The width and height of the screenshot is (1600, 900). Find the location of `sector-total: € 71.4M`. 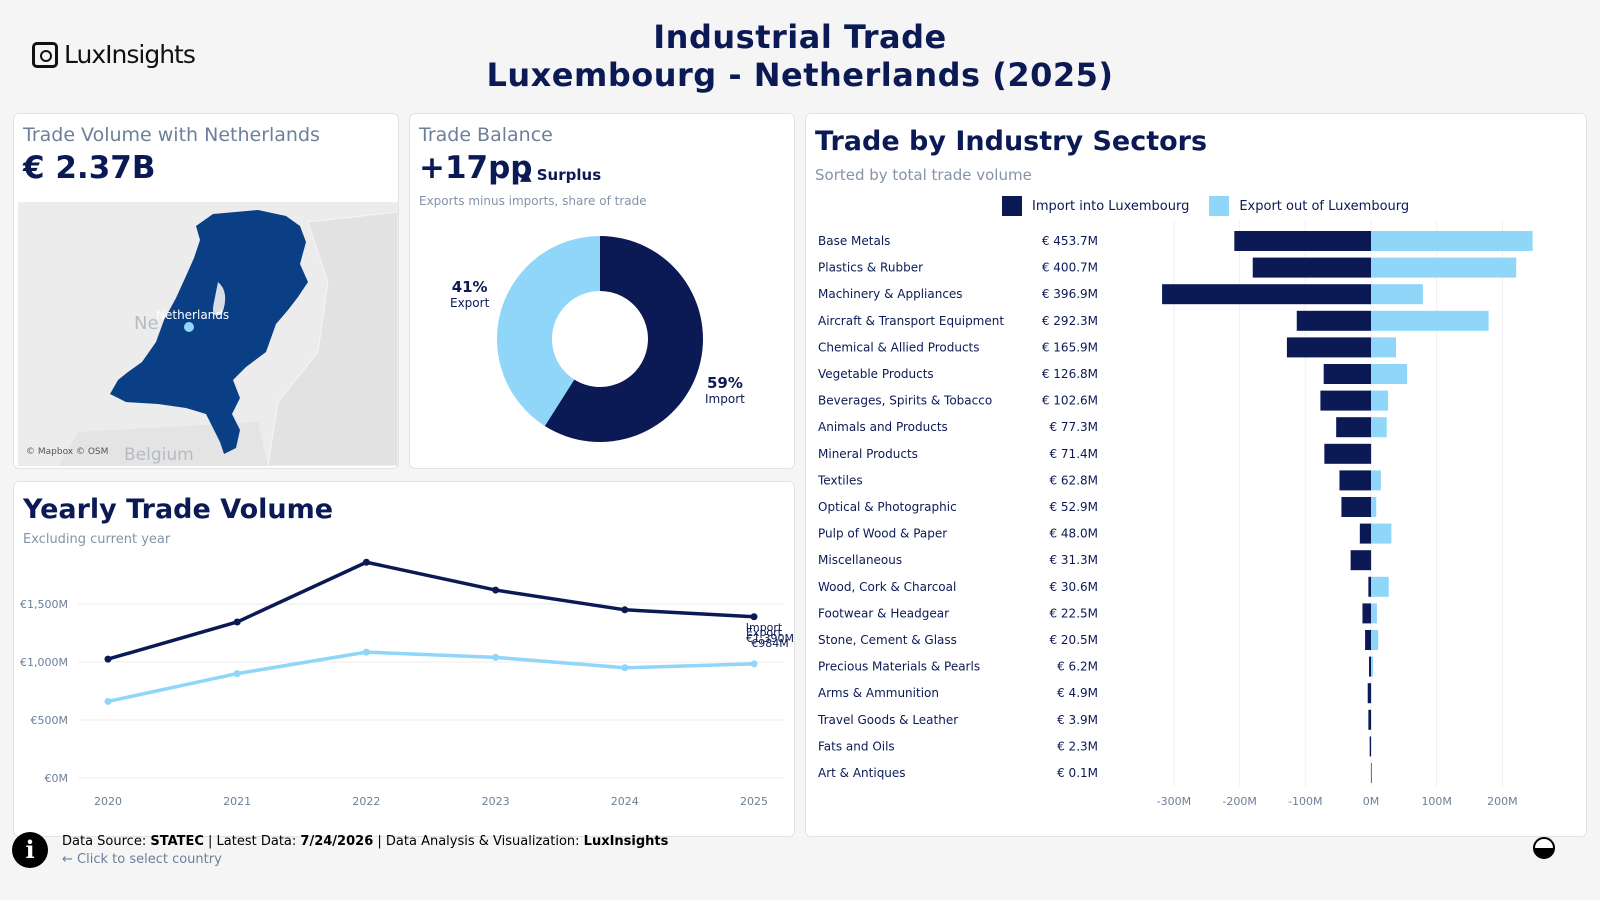

sector-total: € 71.4M is located at coordinates (1073, 454).